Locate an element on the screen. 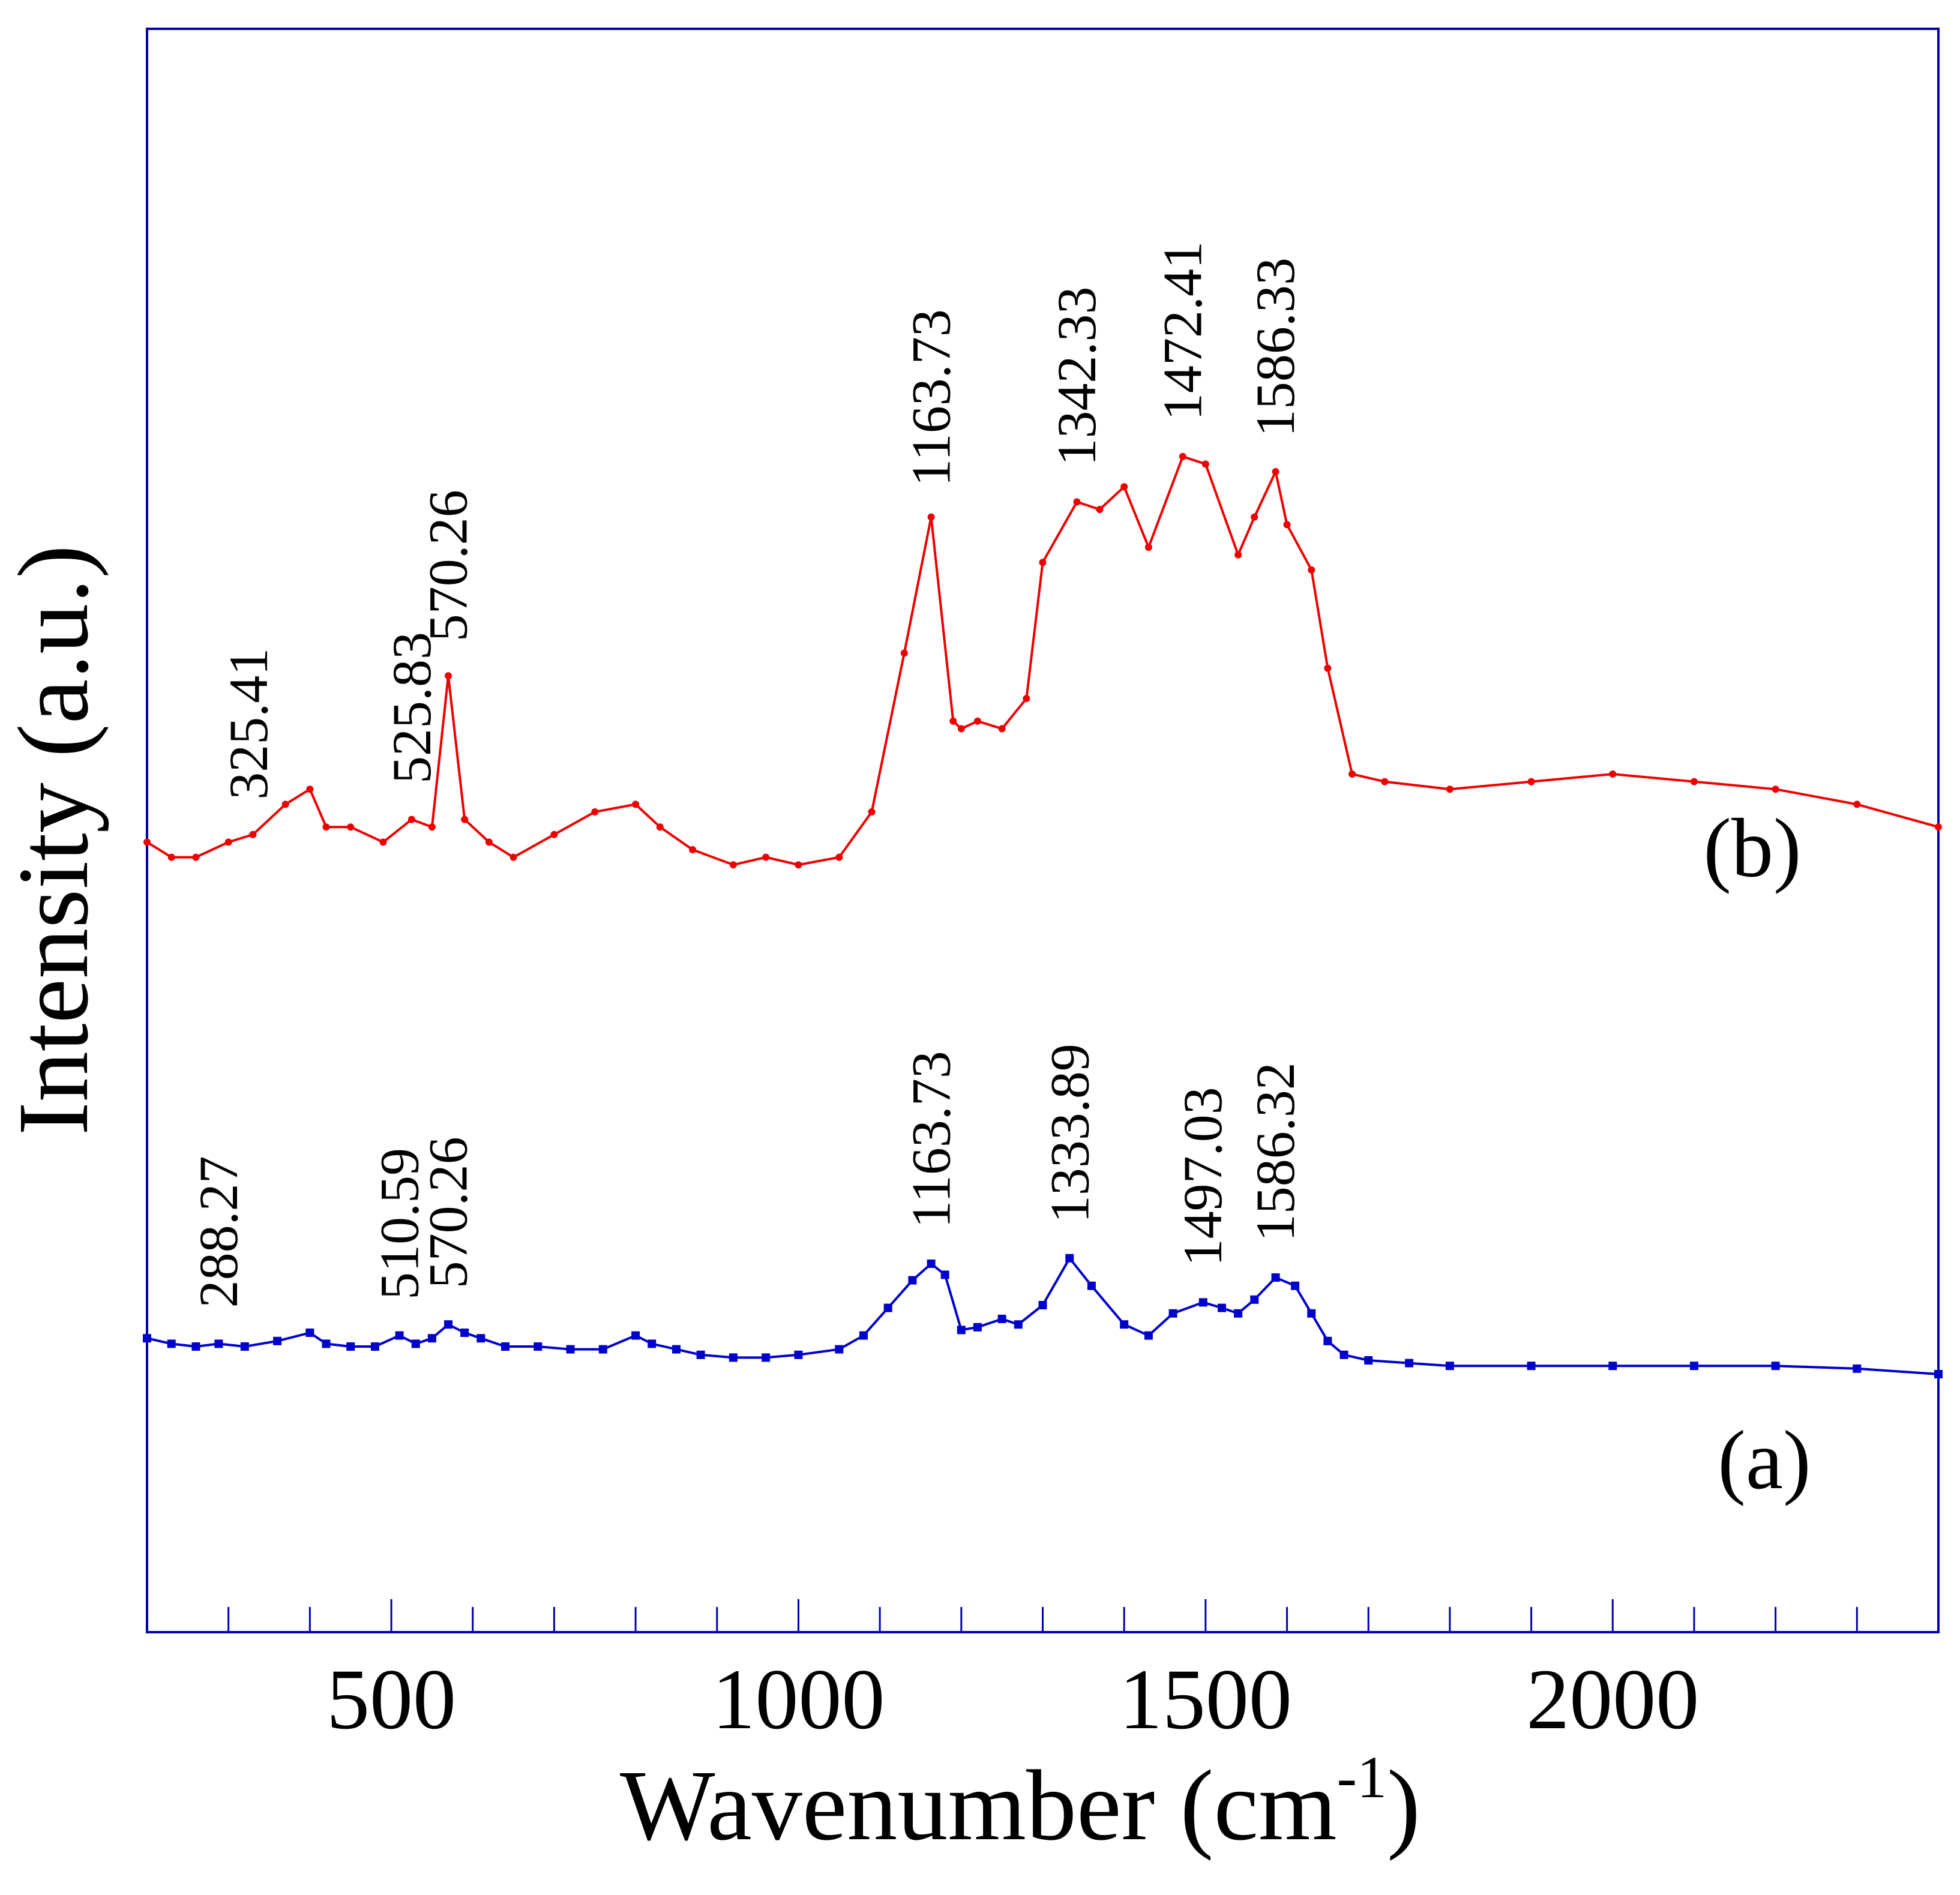 Image resolution: width=1960 pixels, height=1895 pixels. x-axis-ticks is located at coordinates (1042, 1615).